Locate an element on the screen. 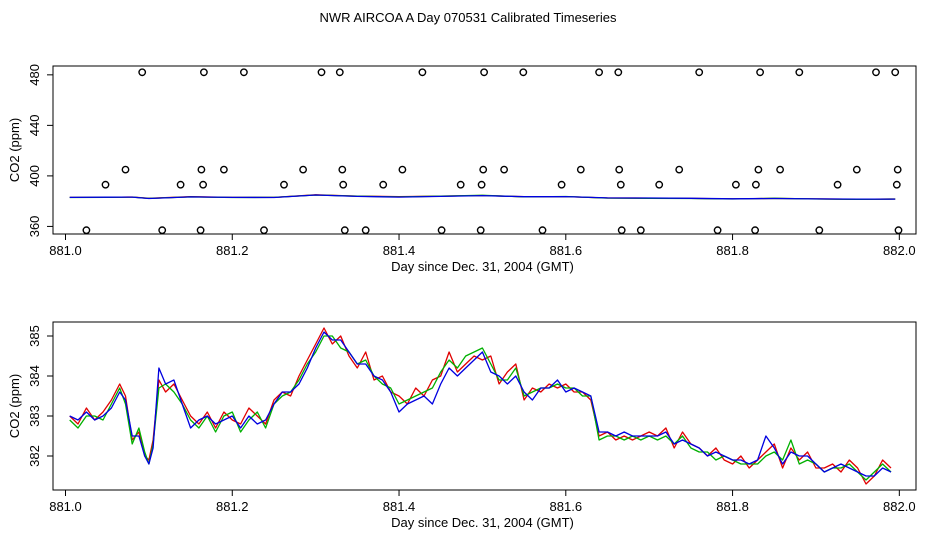  upper-panel-y-tick-label: 360 is located at coordinates (34, 227).